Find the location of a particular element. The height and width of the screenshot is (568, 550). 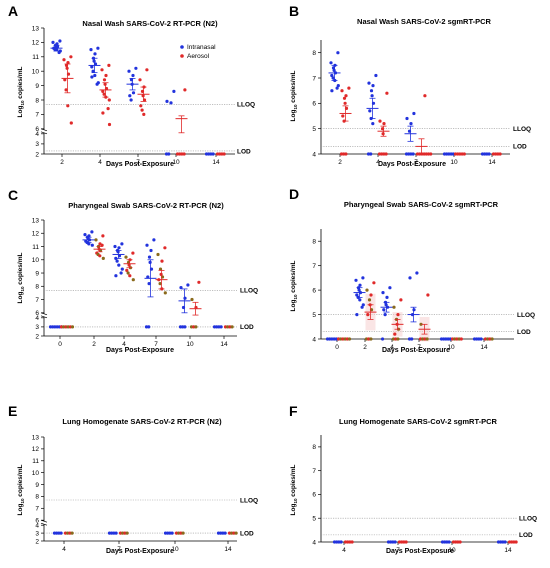

y-tick-label: 3 is located at coordinates (37, 327).